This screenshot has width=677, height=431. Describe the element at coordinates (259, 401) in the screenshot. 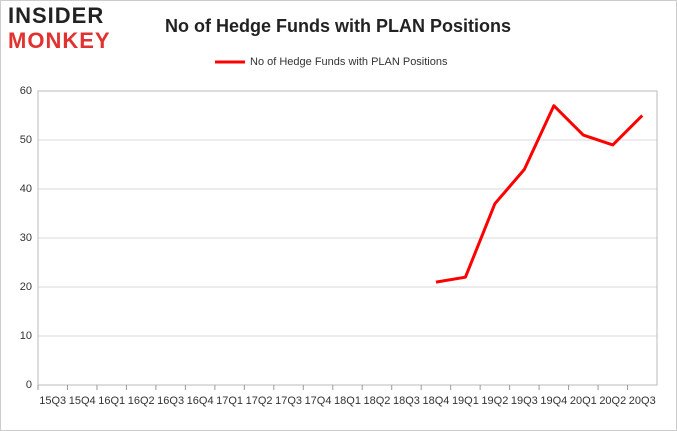

I see `x-tick-label: 17Q2` at that location.